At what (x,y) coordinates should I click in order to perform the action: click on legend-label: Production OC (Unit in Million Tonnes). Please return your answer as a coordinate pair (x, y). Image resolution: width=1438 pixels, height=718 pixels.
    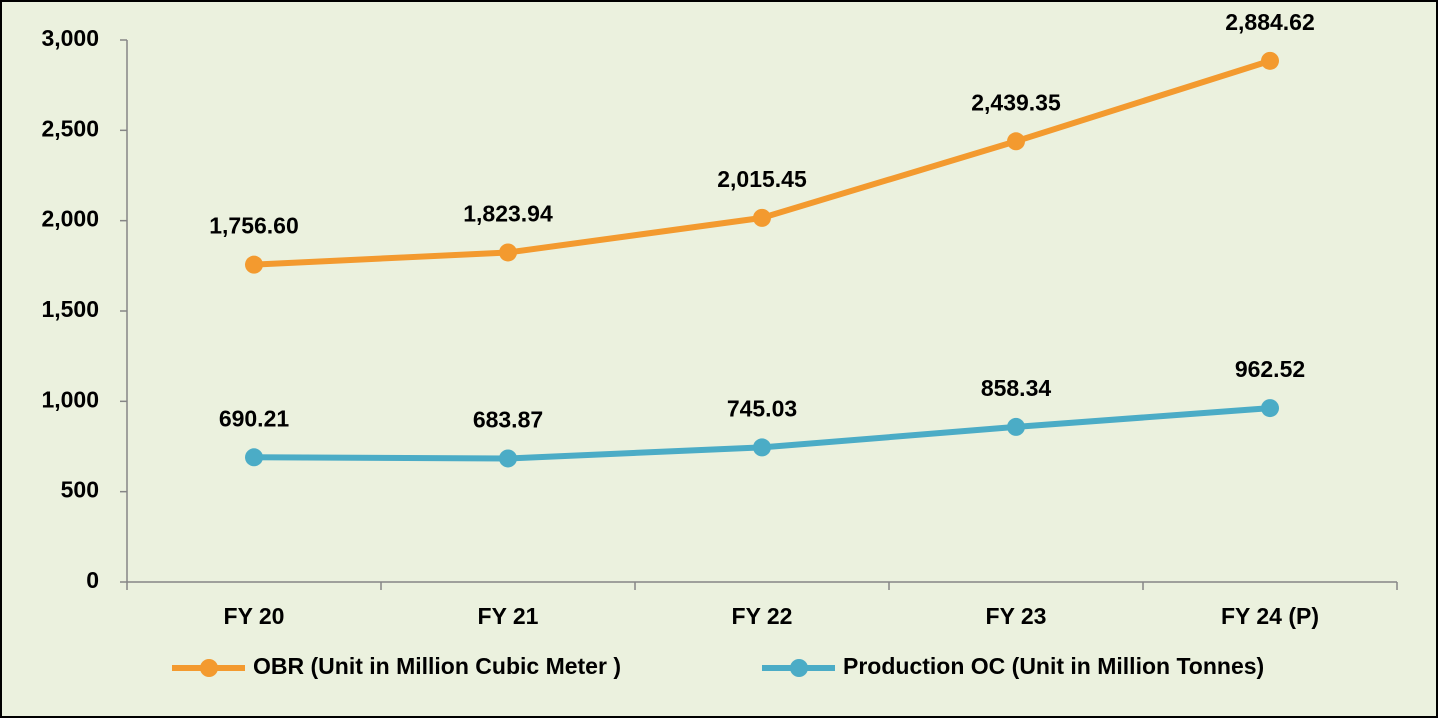
    Looking at the image, I should click on (1053, 666).